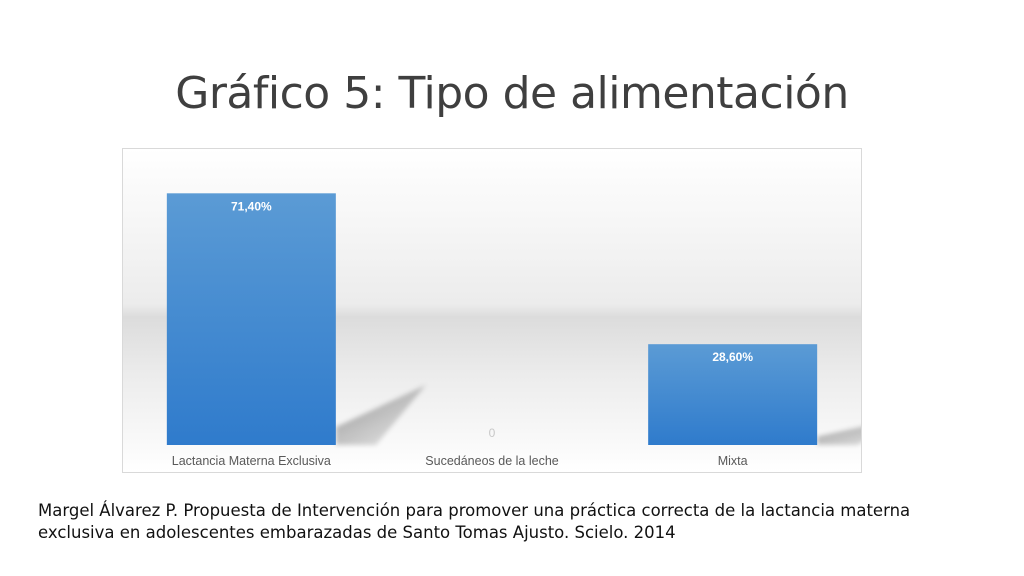  Describe the element at coordinates (251, 461) in the screenshot. I see `category-label-1: Lactancia Materna Exclusiva` at that location.